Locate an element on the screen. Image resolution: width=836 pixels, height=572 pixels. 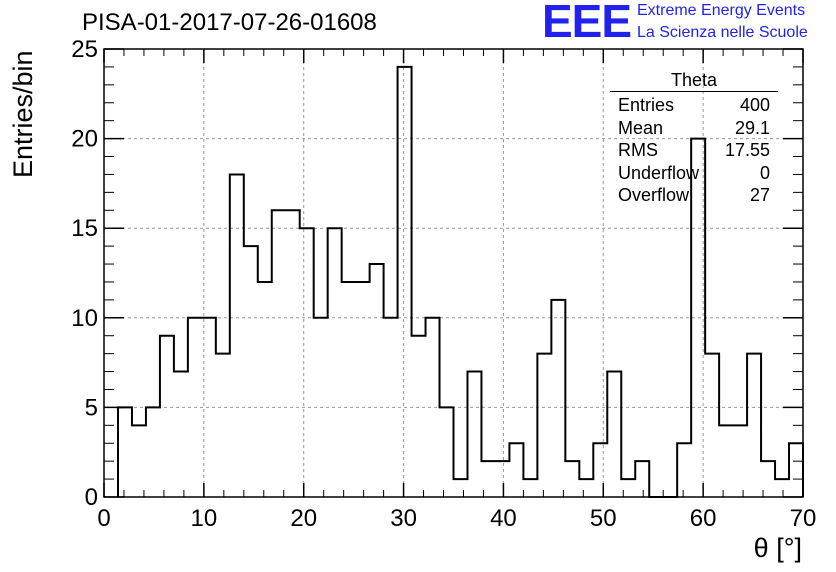
y-tick-label: 20 is located at coordinates (84, 139).